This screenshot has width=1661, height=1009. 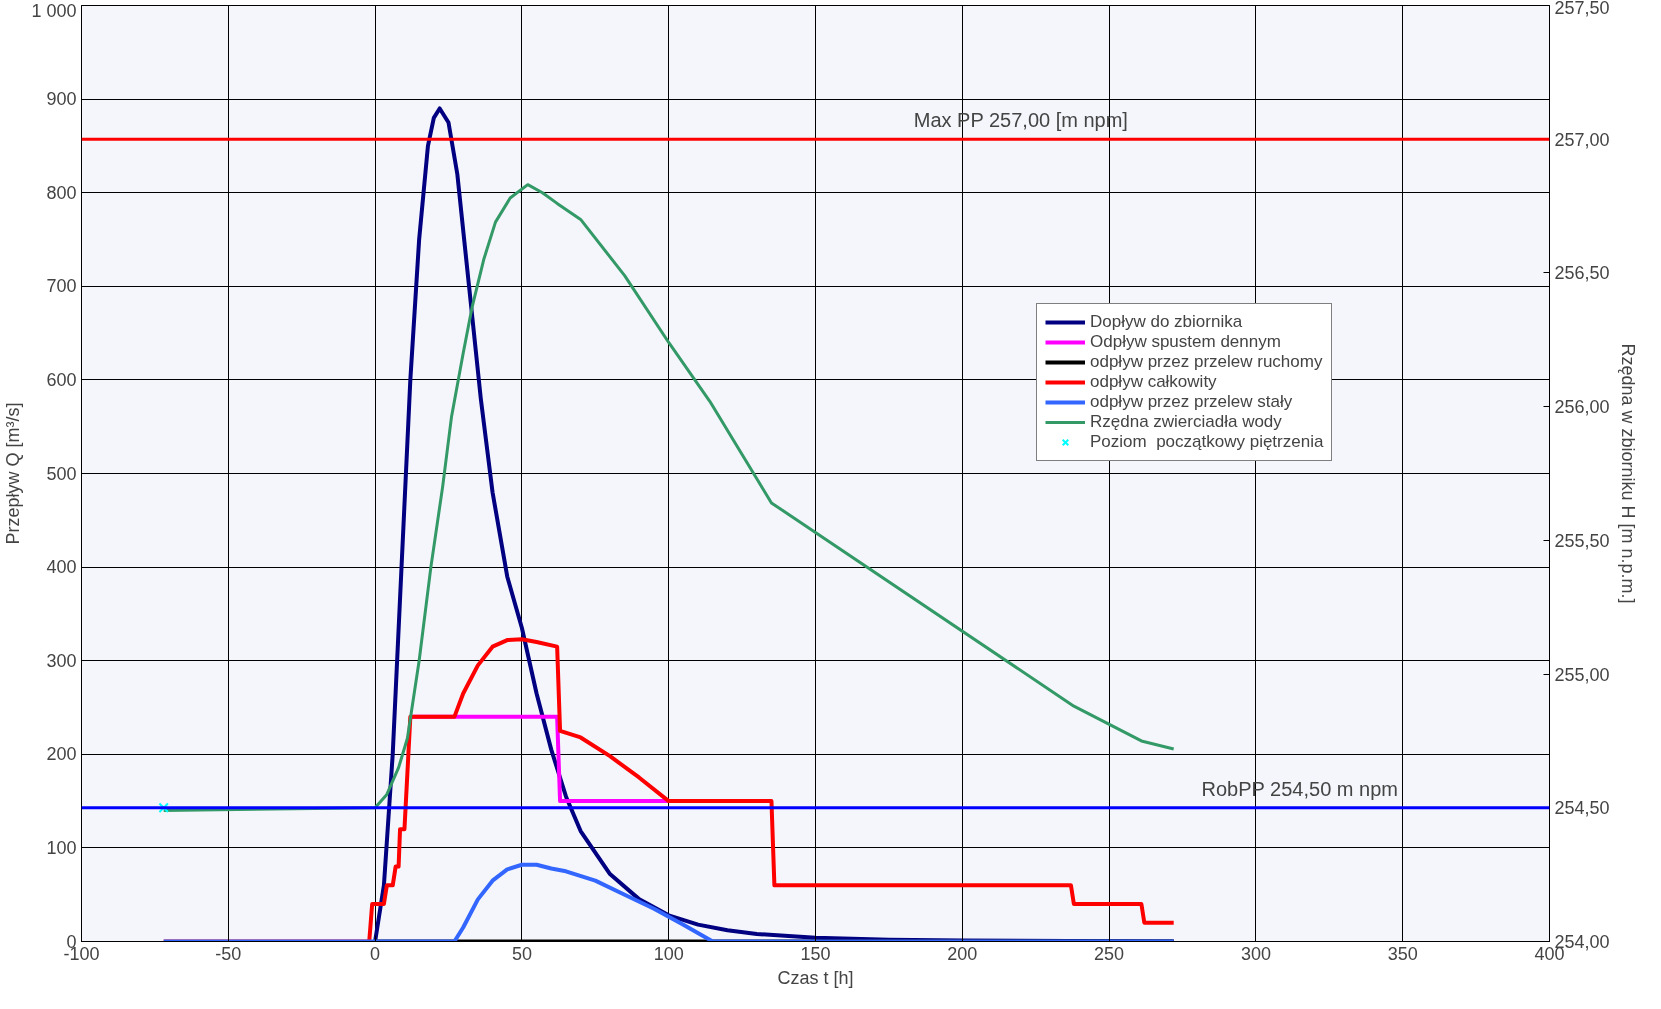 What do you see at coordinates (1582, 407) in the screenshot?
I see `y2-tick-label: 256,00` at bounding box center [1582, 407].